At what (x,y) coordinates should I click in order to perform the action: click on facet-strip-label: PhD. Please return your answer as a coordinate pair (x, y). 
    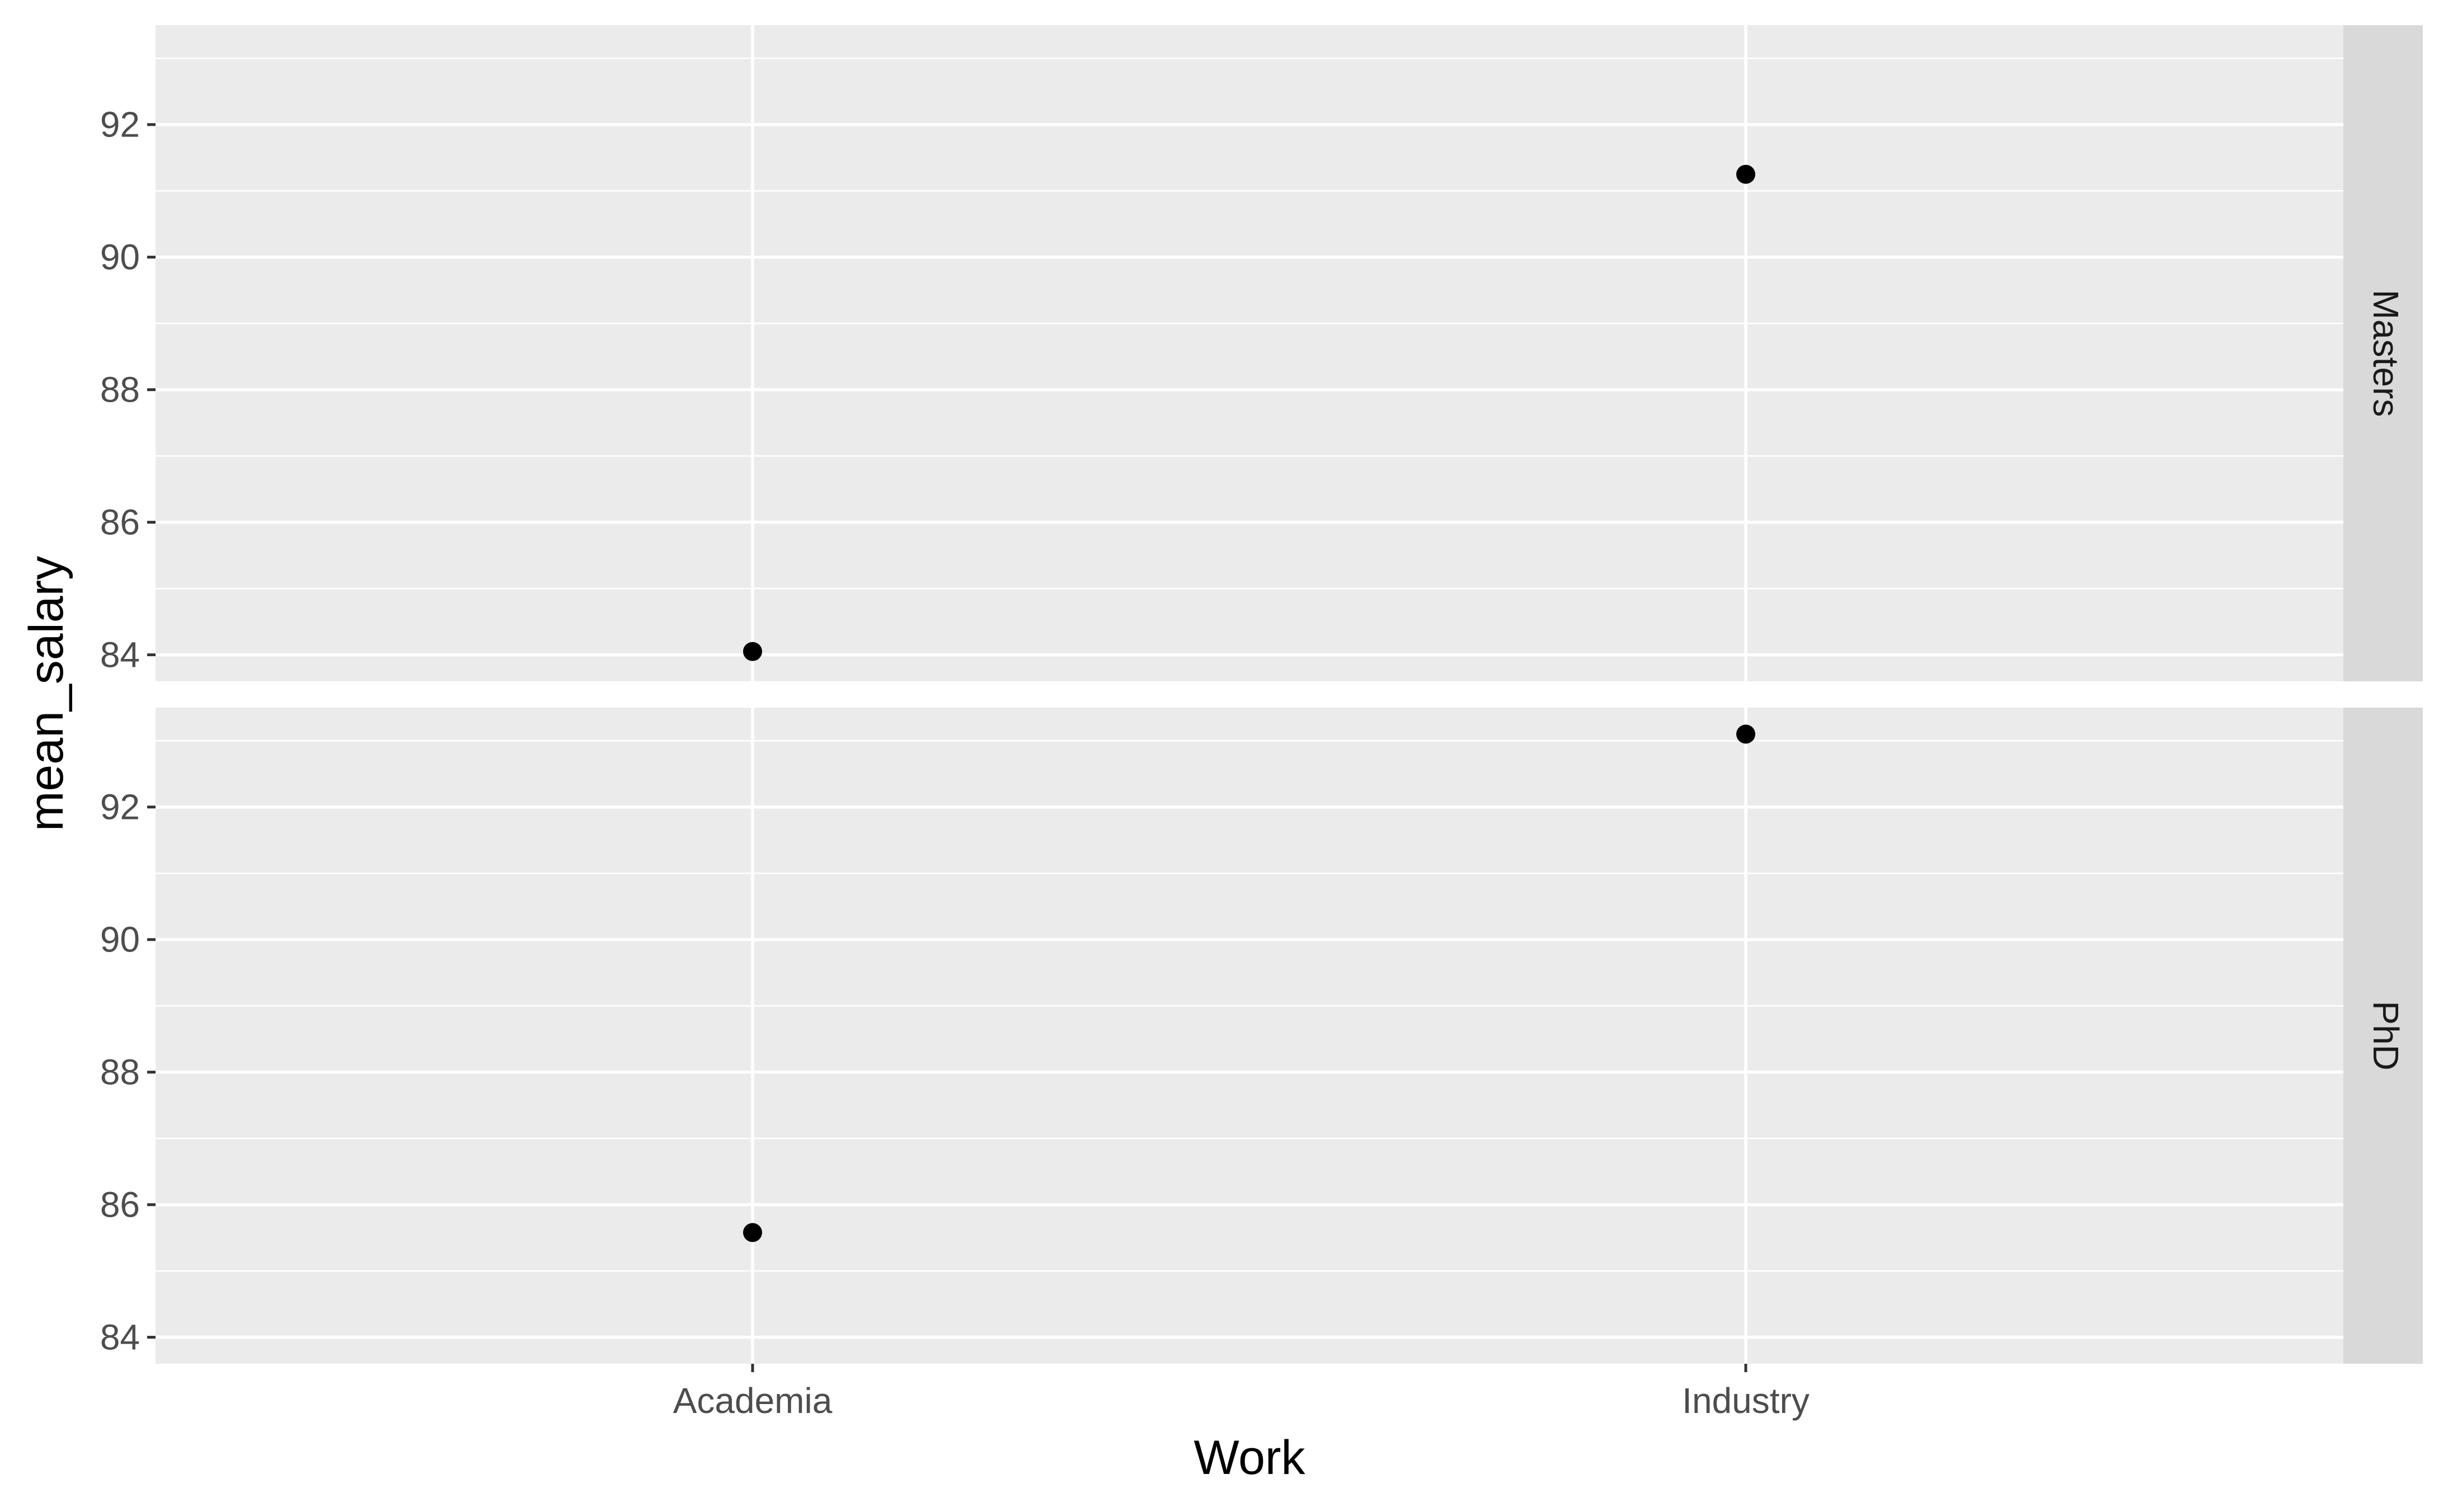
    Looking at the image, I should click on (2386, 1036).